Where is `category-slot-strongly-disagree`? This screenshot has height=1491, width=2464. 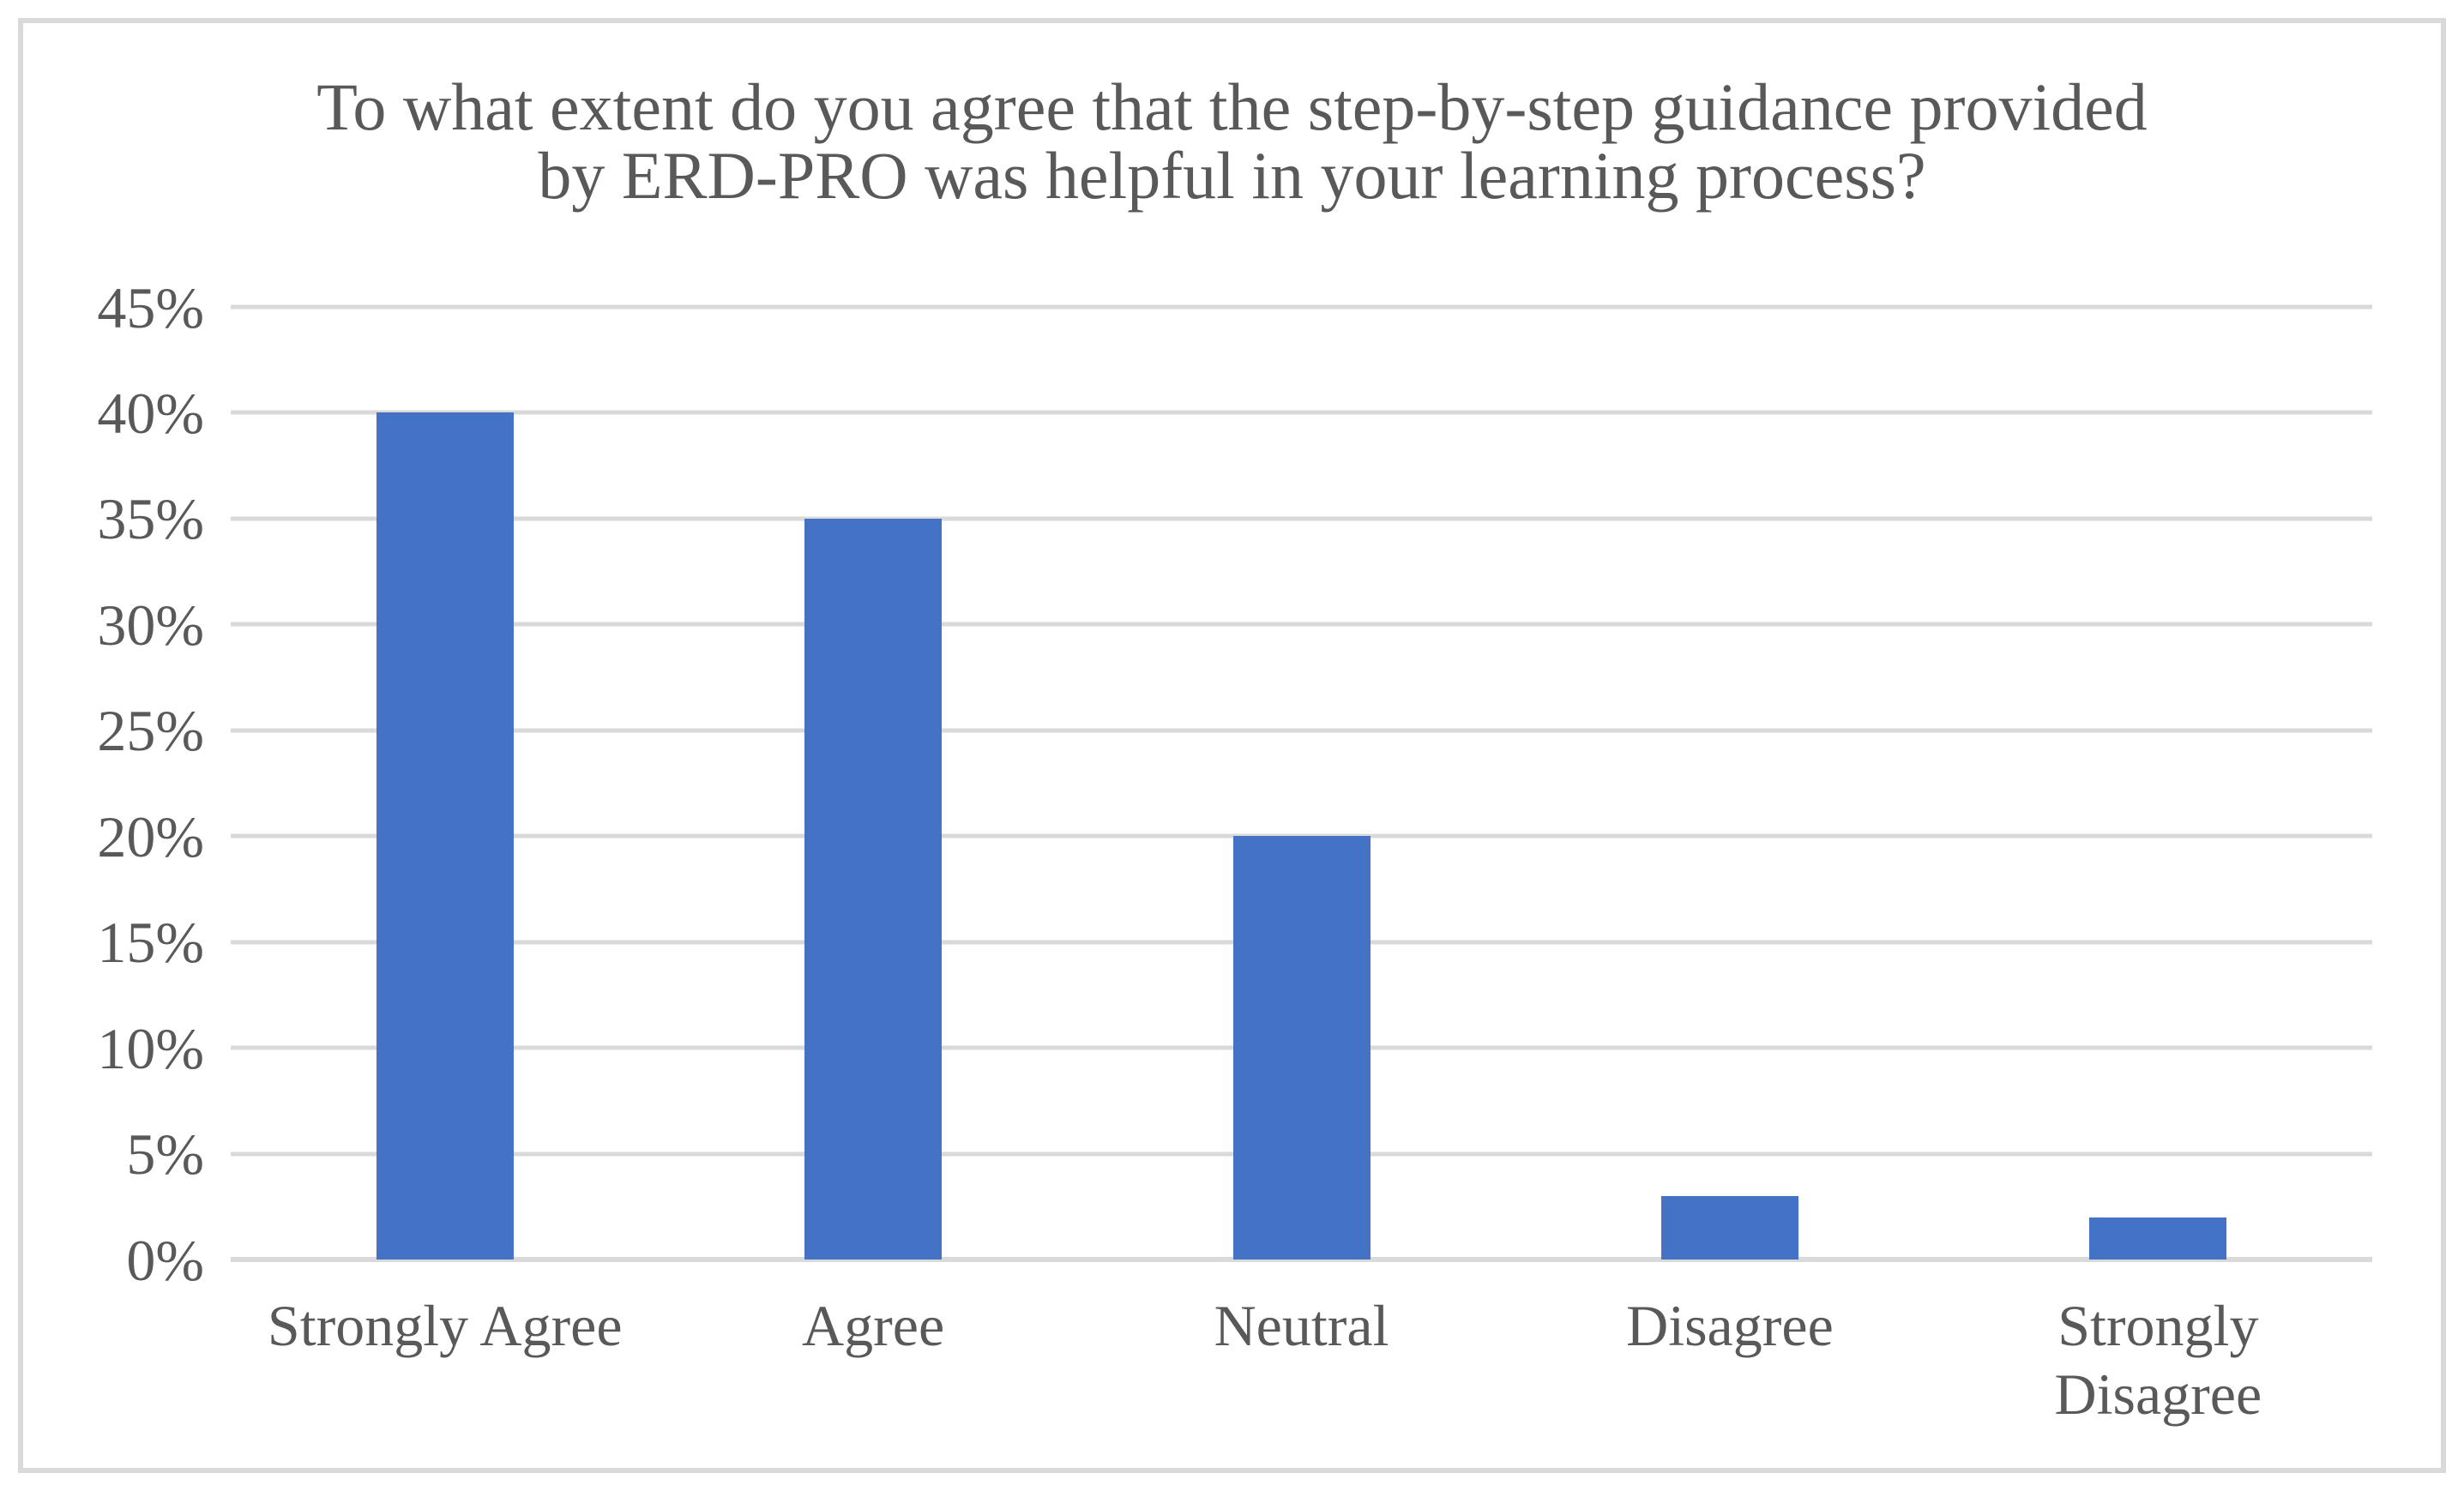
category-slot-strongly-disagree is located at coordinates (2158, 783).